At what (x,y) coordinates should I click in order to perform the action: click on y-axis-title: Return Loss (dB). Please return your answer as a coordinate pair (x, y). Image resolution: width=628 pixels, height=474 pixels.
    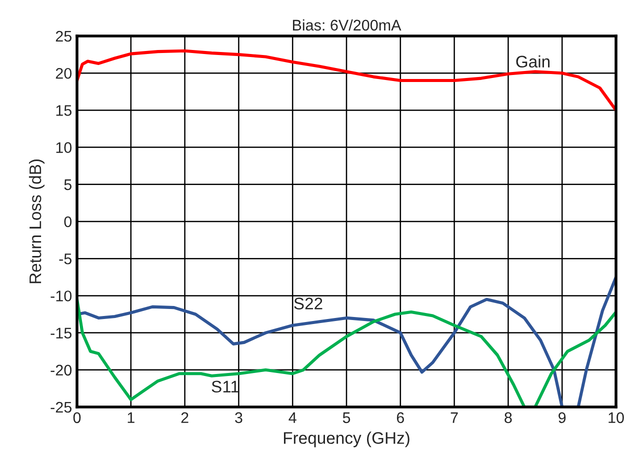
    Looking at the image, I should click on (36, 222).